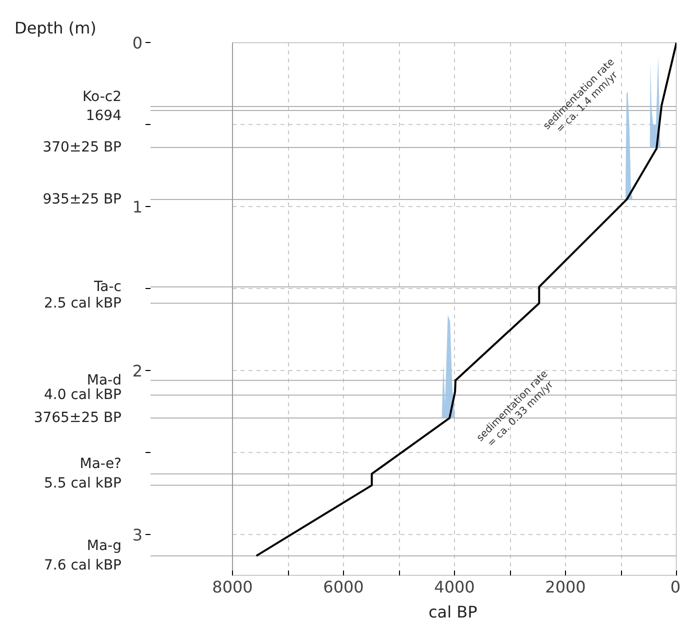 The width and height of the screenshot is (680, 626). Describe the element at coordinates (83, 474) in the screenshot. I see `ref-line-label: Ma-e? 5.5 cal kBP` at that location.